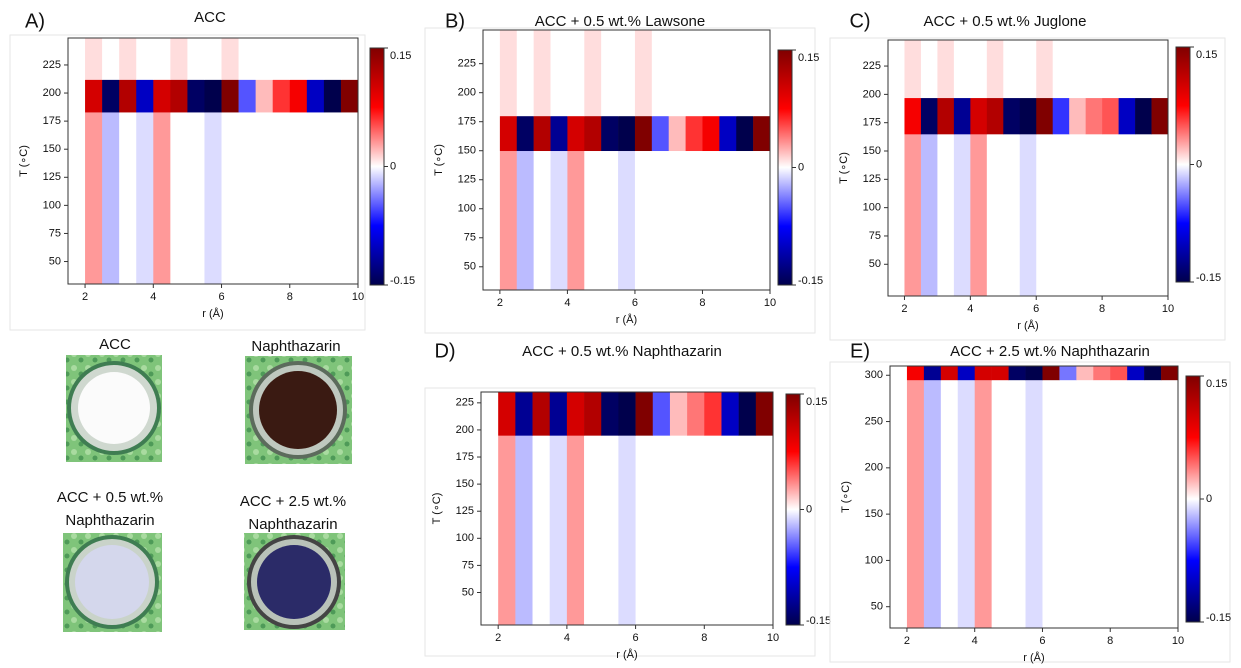 This screenshot has width=1241, height=668. I want to click on x-tick-label: 4, so click(567, 638).